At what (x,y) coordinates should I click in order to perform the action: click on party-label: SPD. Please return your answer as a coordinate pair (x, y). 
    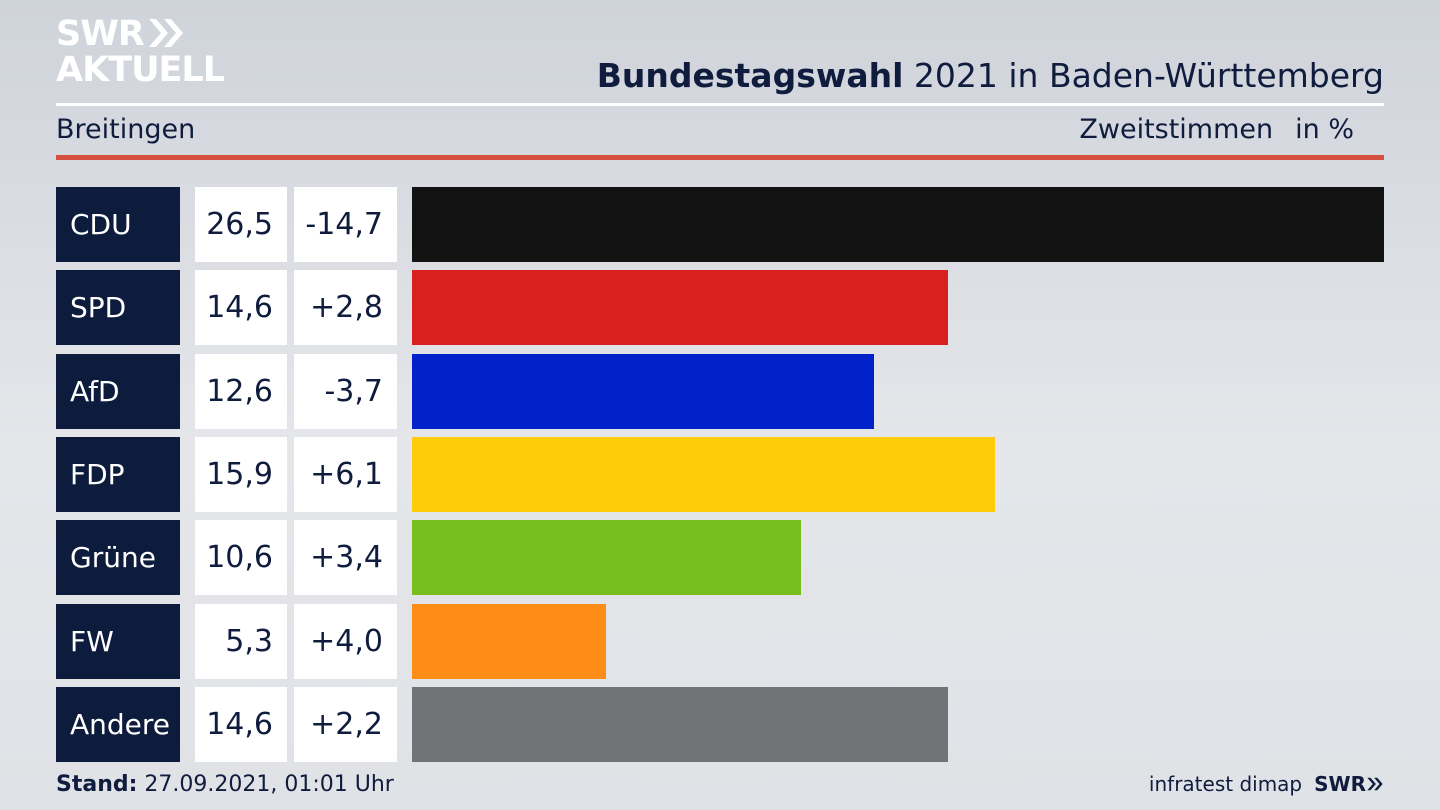
    Looking at the image, I should click on (118, 308).